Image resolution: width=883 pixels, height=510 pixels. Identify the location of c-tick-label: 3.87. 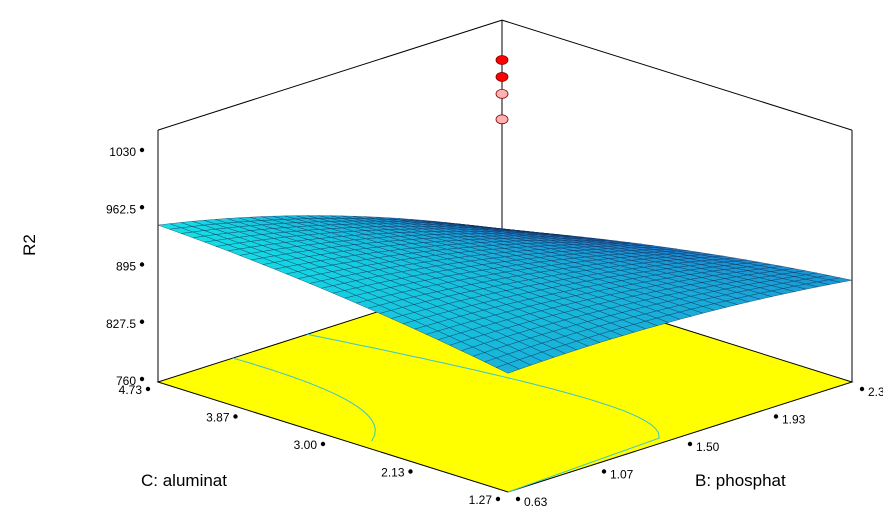
(218, 418).